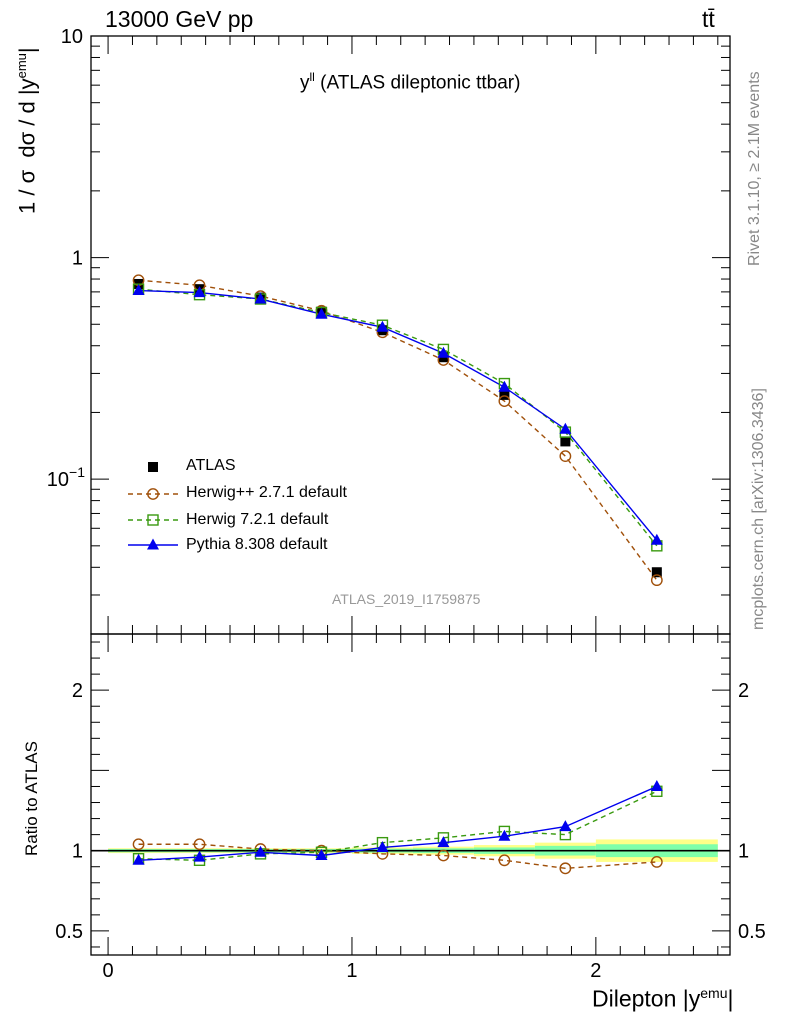 This screenshot has height=1024, width=786. I want to click on main-y-tick-label: 10, so click(72, 37).